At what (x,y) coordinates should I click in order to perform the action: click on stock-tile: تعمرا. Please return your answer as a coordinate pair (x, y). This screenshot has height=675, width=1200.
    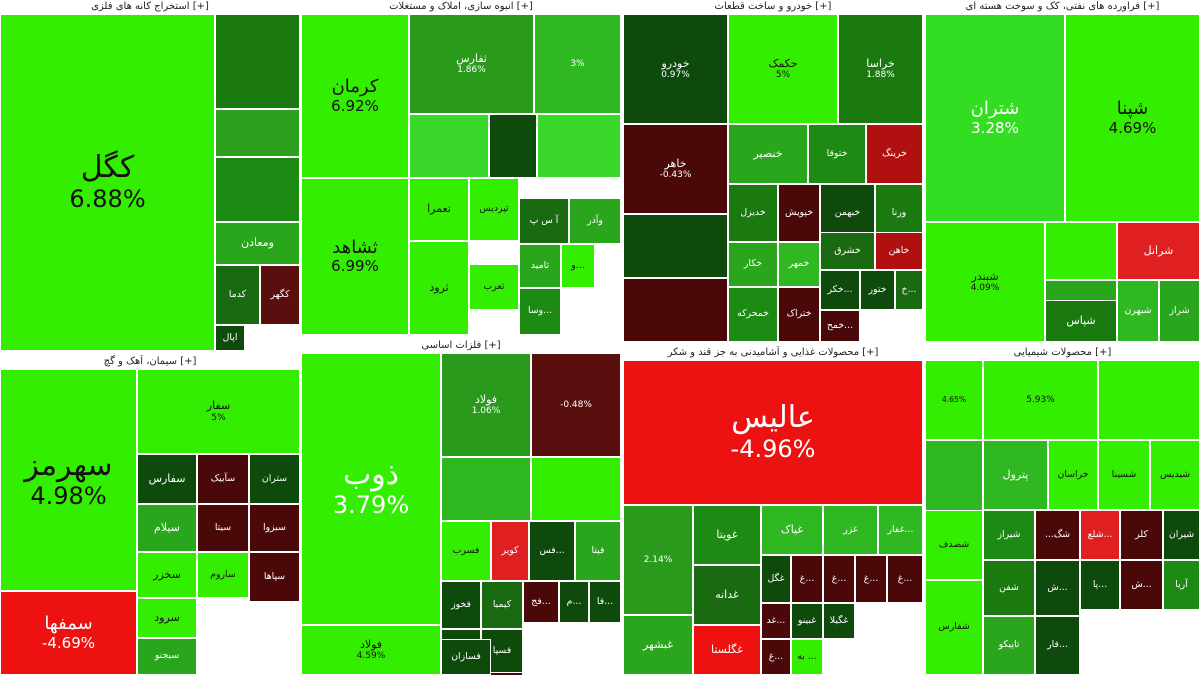
    Looking at the image, I should click on (439, 209).